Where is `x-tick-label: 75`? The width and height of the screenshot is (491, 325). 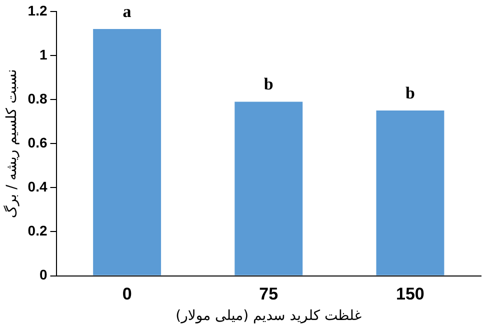
x-tick-label: 75 is located at coordinates (268, 294).